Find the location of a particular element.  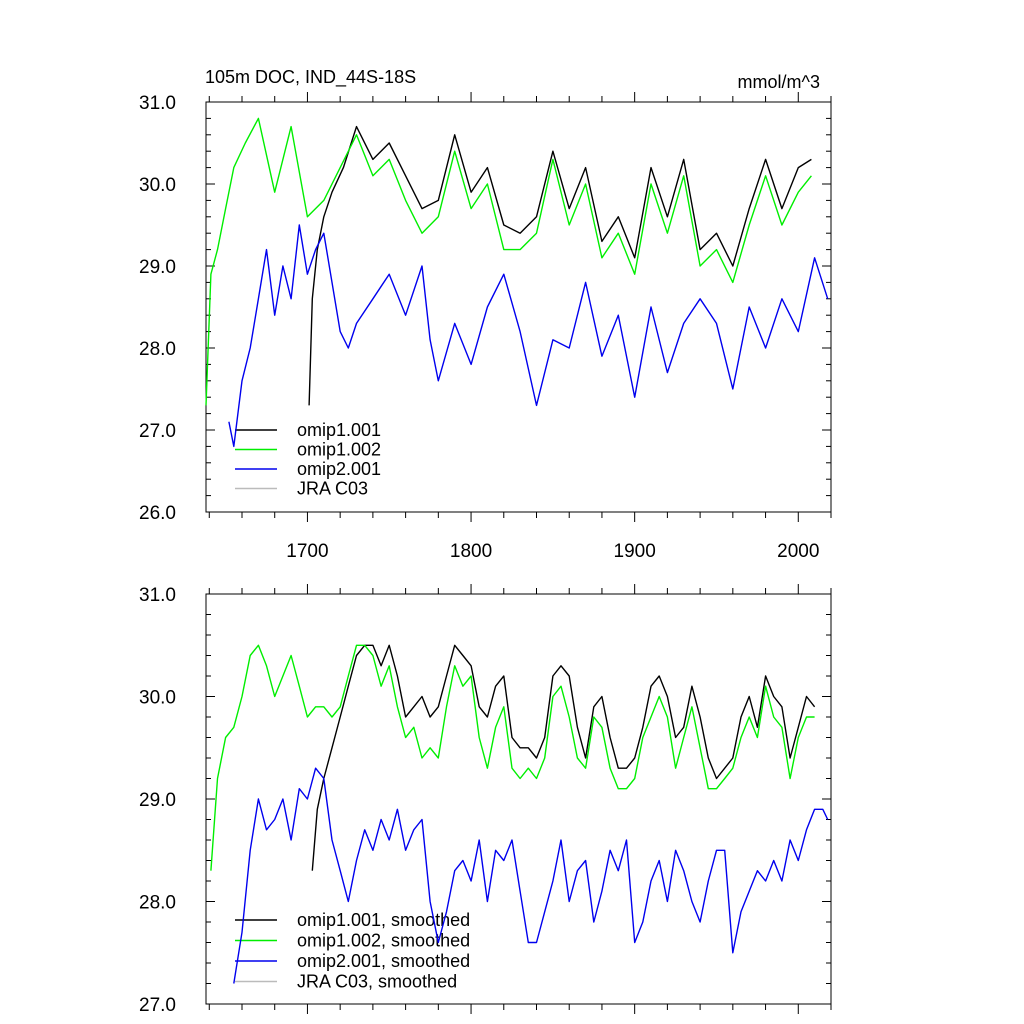

chart-title: 105m DOC, IND_44S-18S is located at coordinates (310, 77).